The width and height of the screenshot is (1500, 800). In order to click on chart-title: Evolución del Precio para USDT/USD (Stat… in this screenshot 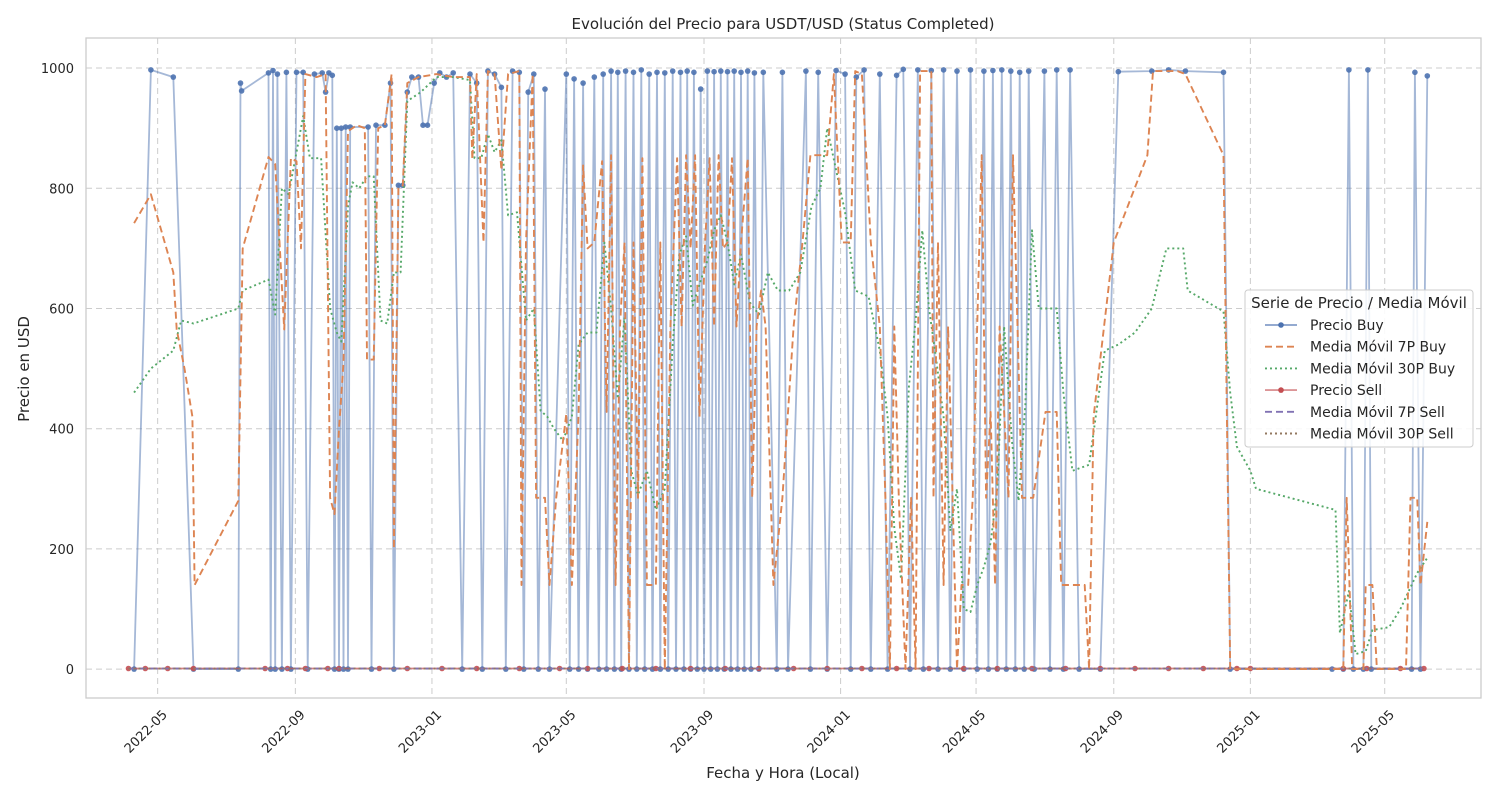, I will do `click(783, 24)`.